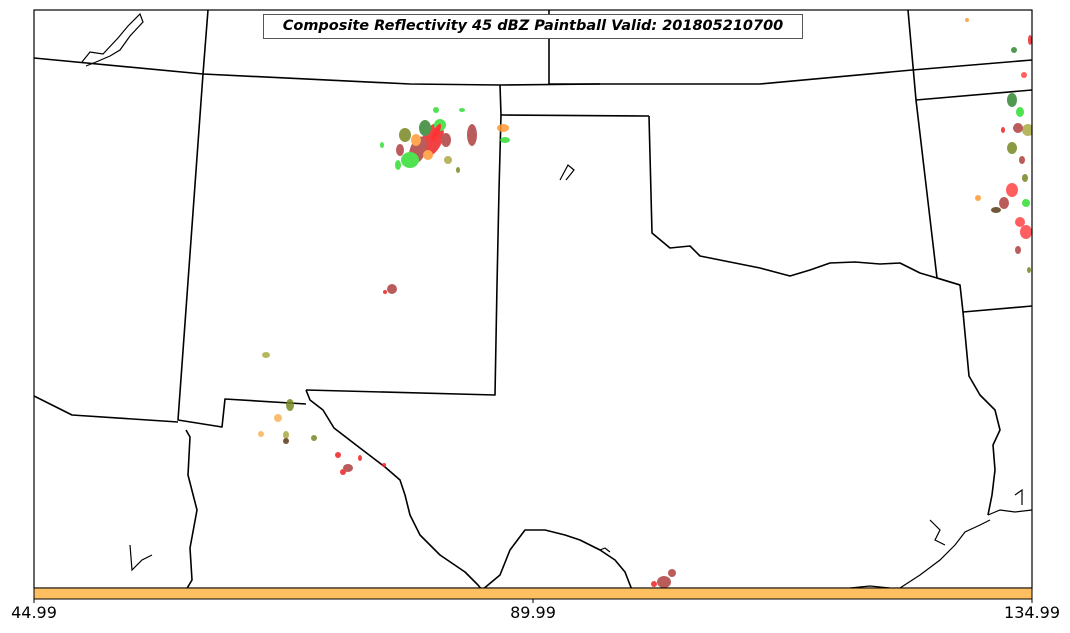  I want to click on boundary-ok-east, so click(804, 200).